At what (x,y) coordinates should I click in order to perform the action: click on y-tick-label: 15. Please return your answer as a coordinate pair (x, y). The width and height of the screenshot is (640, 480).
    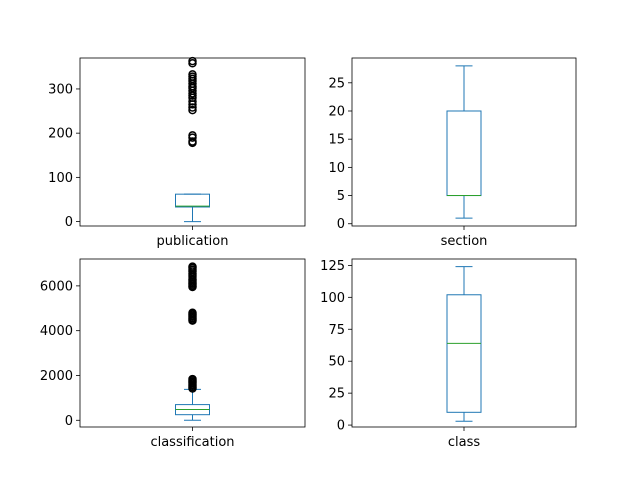
    Looking at the image, I should click on (336, 140).